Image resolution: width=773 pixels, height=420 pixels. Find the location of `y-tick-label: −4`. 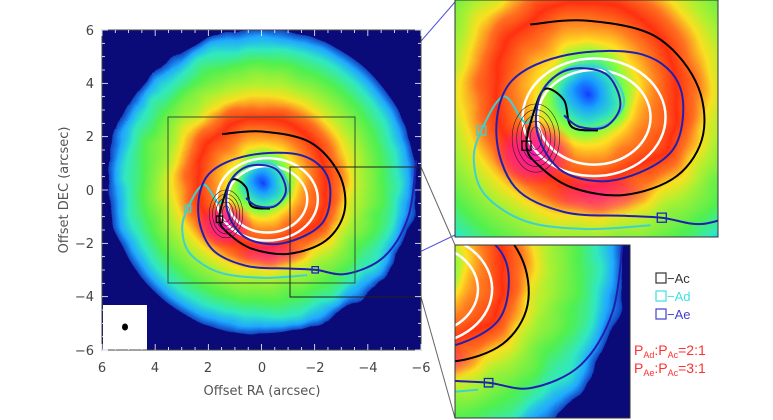

y-tick-label: −4 is located at coordinates (84, 297).